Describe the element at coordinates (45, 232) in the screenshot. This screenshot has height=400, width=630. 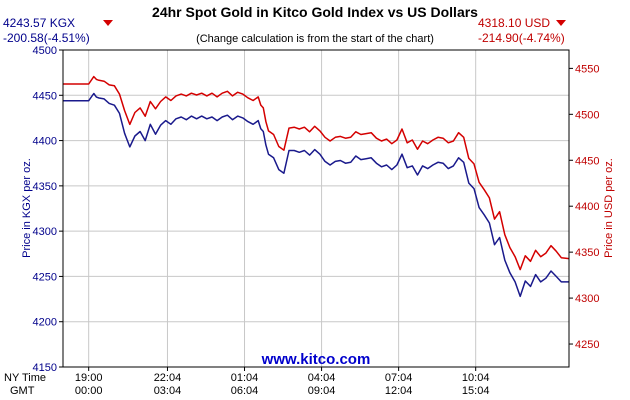
I see `y-left-tick-label: 4300` at that location.